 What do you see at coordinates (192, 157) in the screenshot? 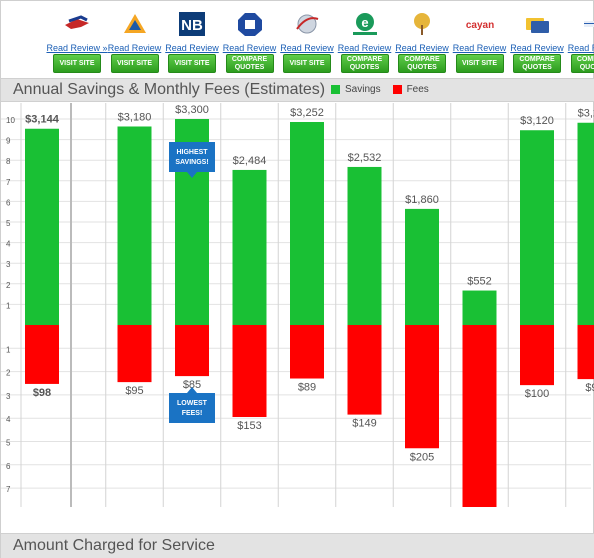
I see `callout-highest-savings-box` at bounding box center [192, 157].